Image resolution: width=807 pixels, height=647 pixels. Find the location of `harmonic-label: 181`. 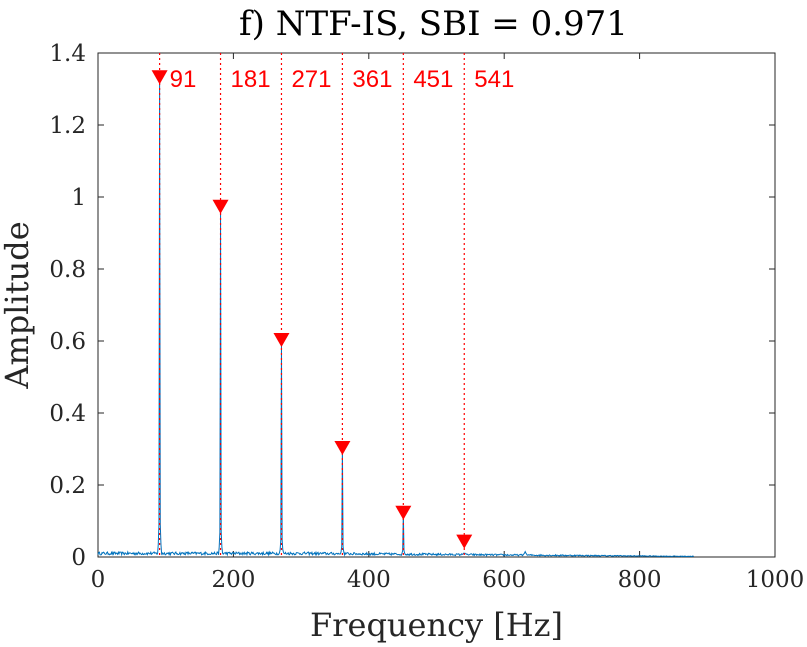

harmonic-label: 181 is located at coordinates (251, 79).